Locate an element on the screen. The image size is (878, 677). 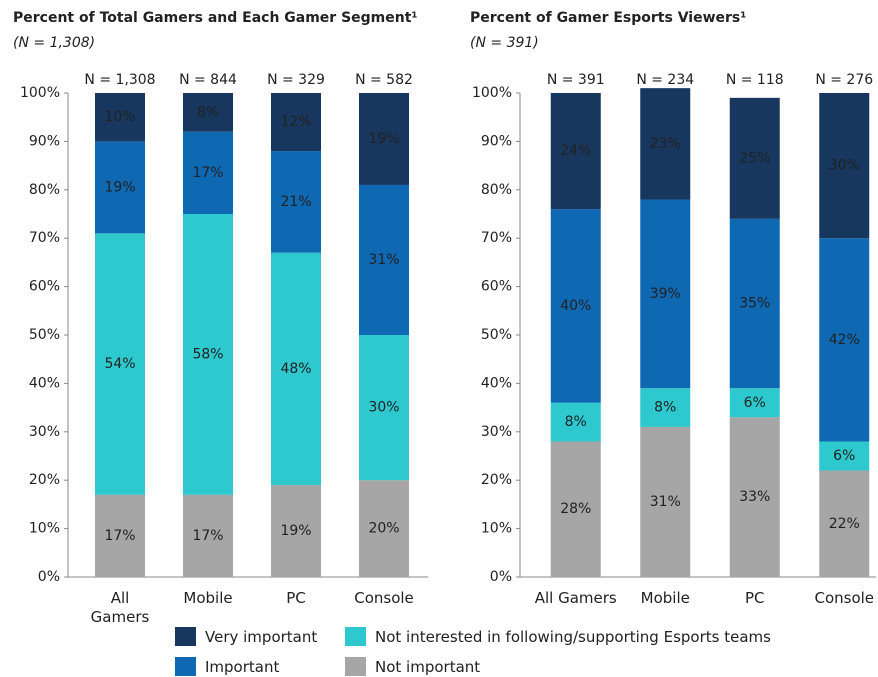
data-label: 39% is located at coordinates (665, 294).